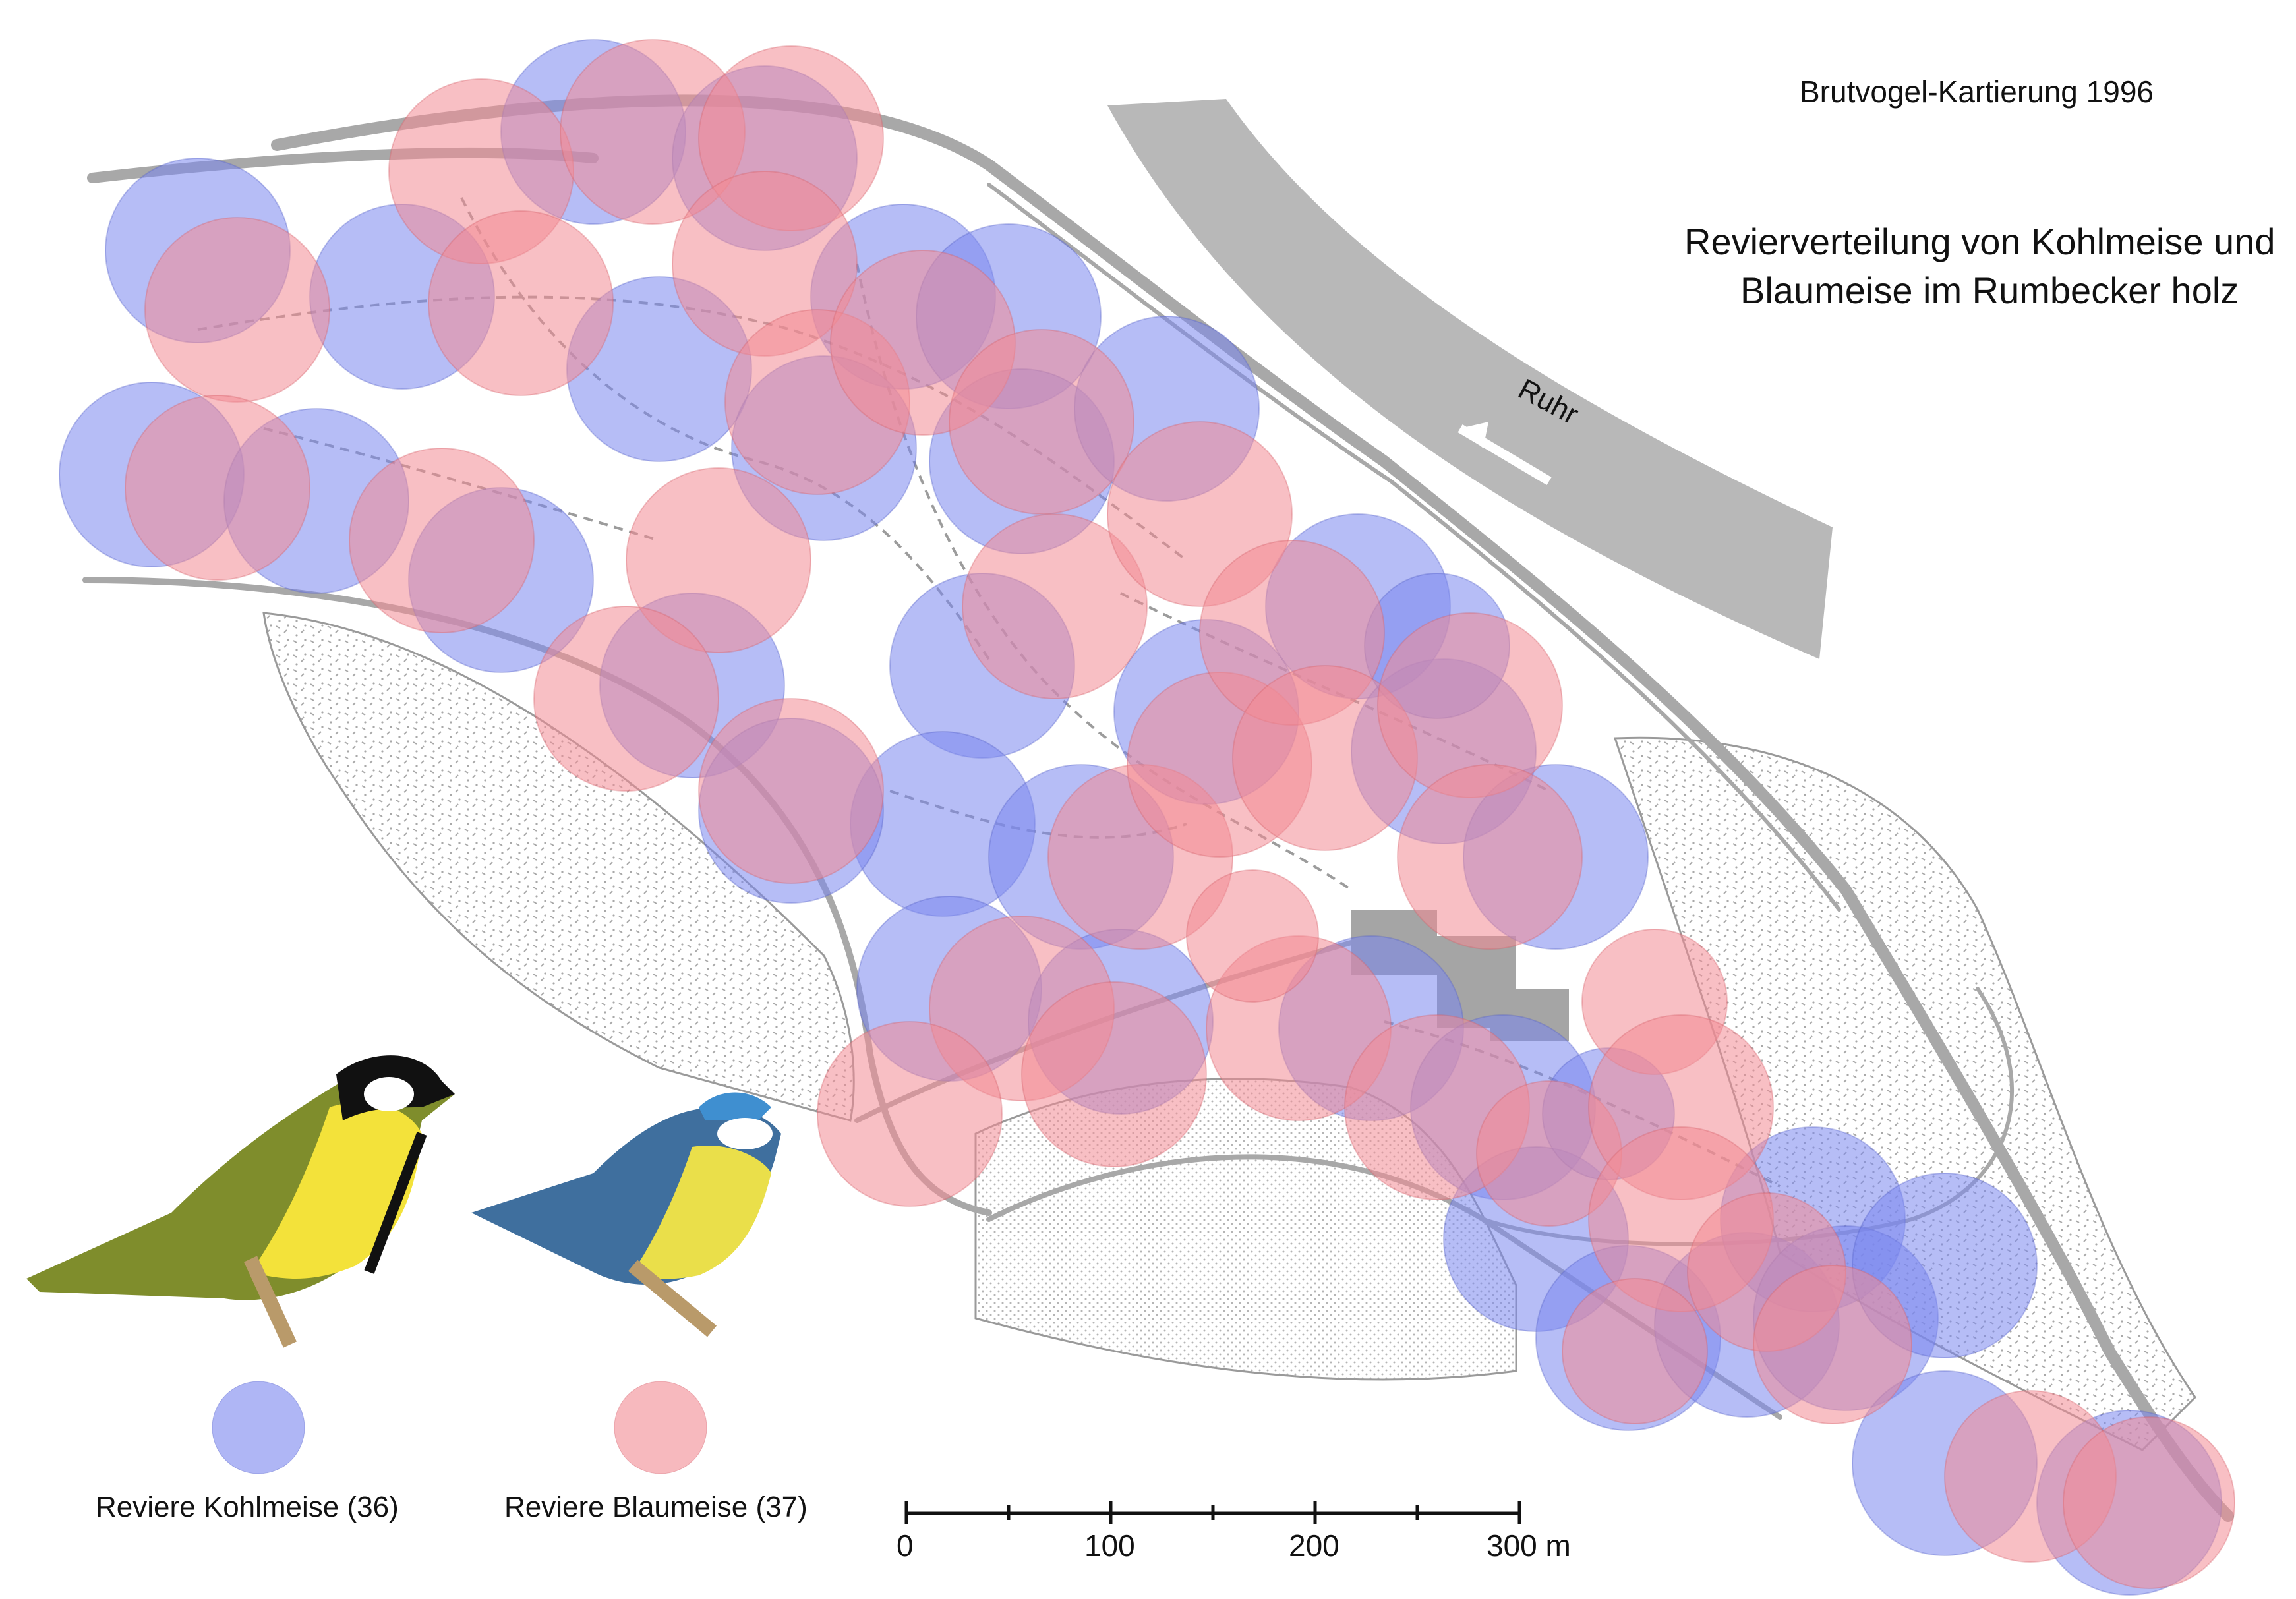 The image size is (2296, 1599). What do you see at coordinates (247, 1507) in the screenshot?
I see `legend-kohlmeise-label: Reviere Kohlmeise (36)` at bounding box center [247, 1507].